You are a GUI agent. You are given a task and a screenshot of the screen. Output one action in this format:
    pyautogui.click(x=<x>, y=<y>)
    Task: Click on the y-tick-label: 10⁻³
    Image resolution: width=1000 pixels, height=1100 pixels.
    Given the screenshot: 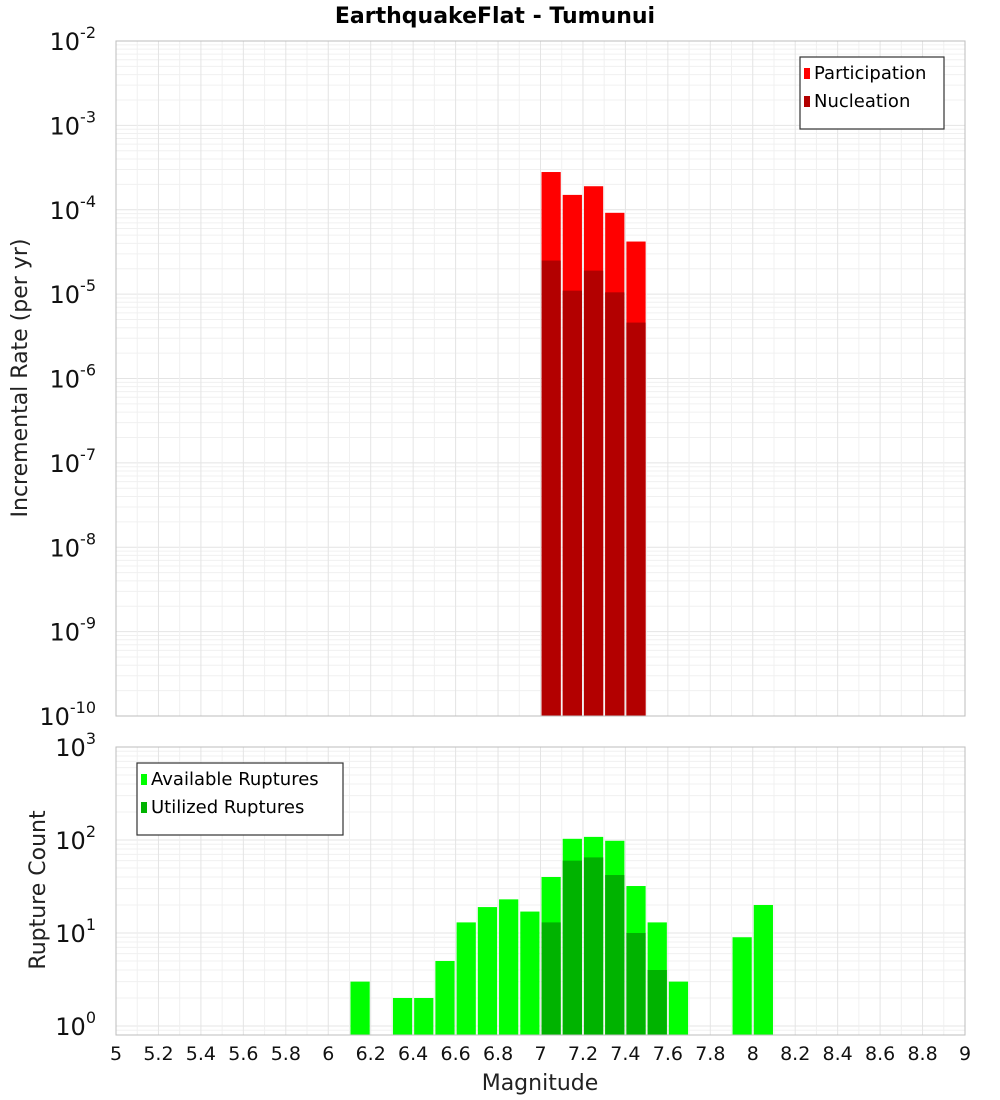 What is the action you would take?
    pyautogui.click(x=73, y=123)
    